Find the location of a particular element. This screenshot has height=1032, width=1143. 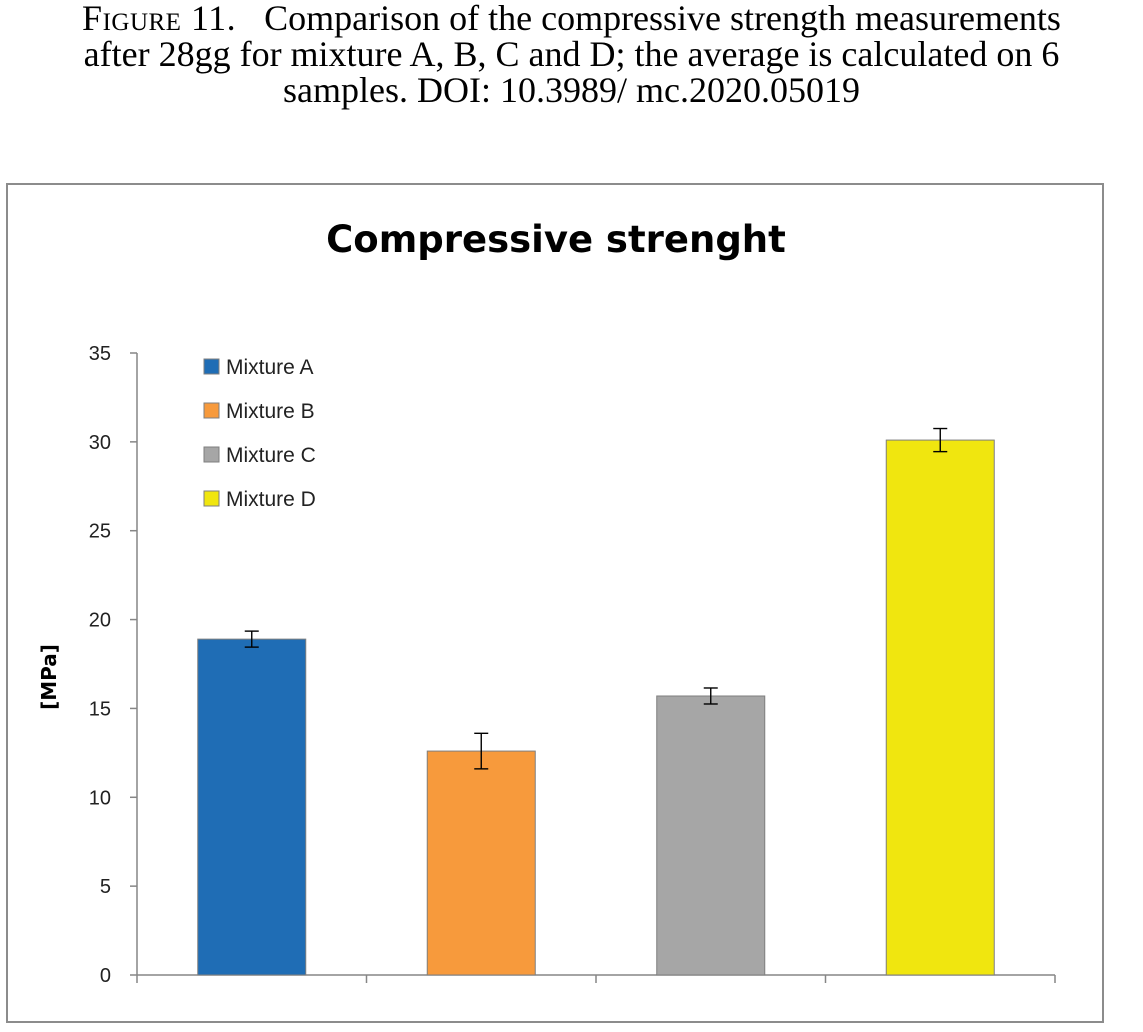

legend-swatch-mixture-d is located at coordinates (211, 498).